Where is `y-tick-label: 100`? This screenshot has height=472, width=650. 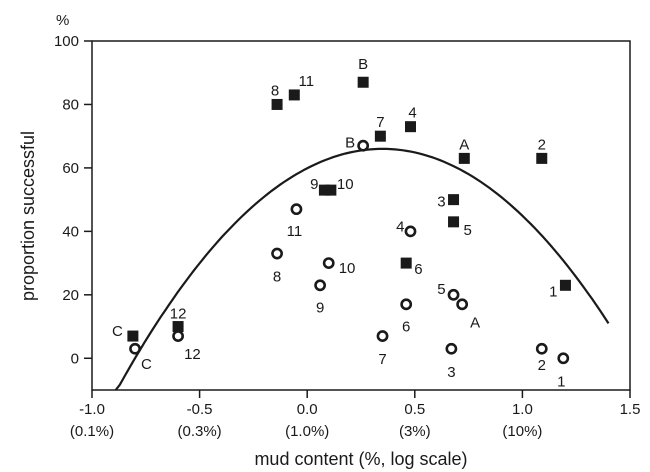
y-tick-label: 100 is located at coordinates (66, 41).